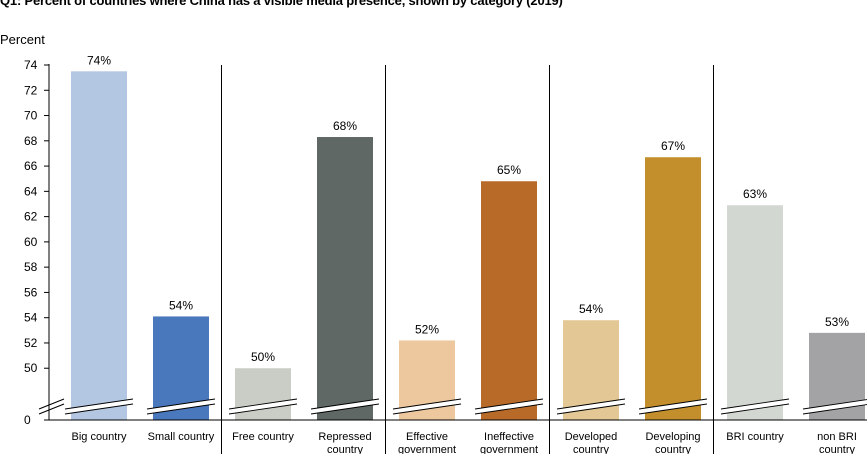  What do you see at coordinates (181, 437) in the screenshot?
I see `category-label: Small country` at bounding box center [181, 437].